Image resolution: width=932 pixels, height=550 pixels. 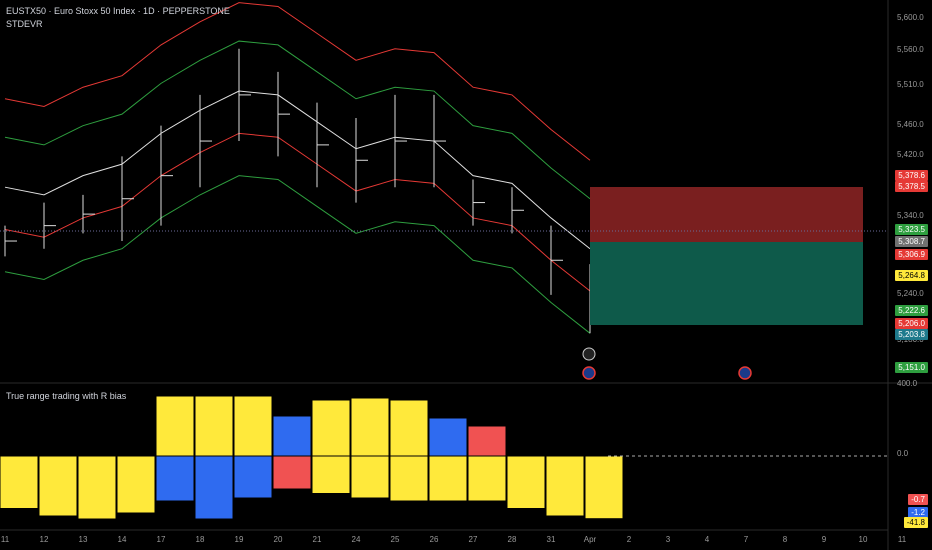 What do you see at coordinates (907, 383) in the screenshot?
I see `pane2-axis-label: 400.0` at bounding box center [907, 383].